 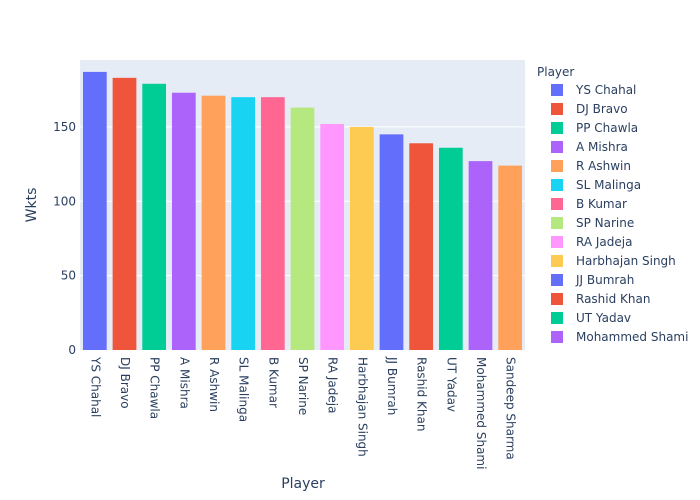 What do you see at coordinates (155, 388) in the screenshot?
I see `x-tick-label: PP Chawla` at bounding box center [155, 388].